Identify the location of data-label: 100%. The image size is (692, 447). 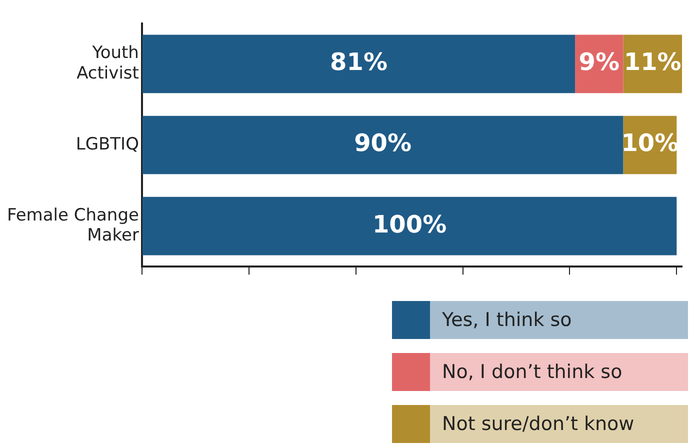
(409, 224).